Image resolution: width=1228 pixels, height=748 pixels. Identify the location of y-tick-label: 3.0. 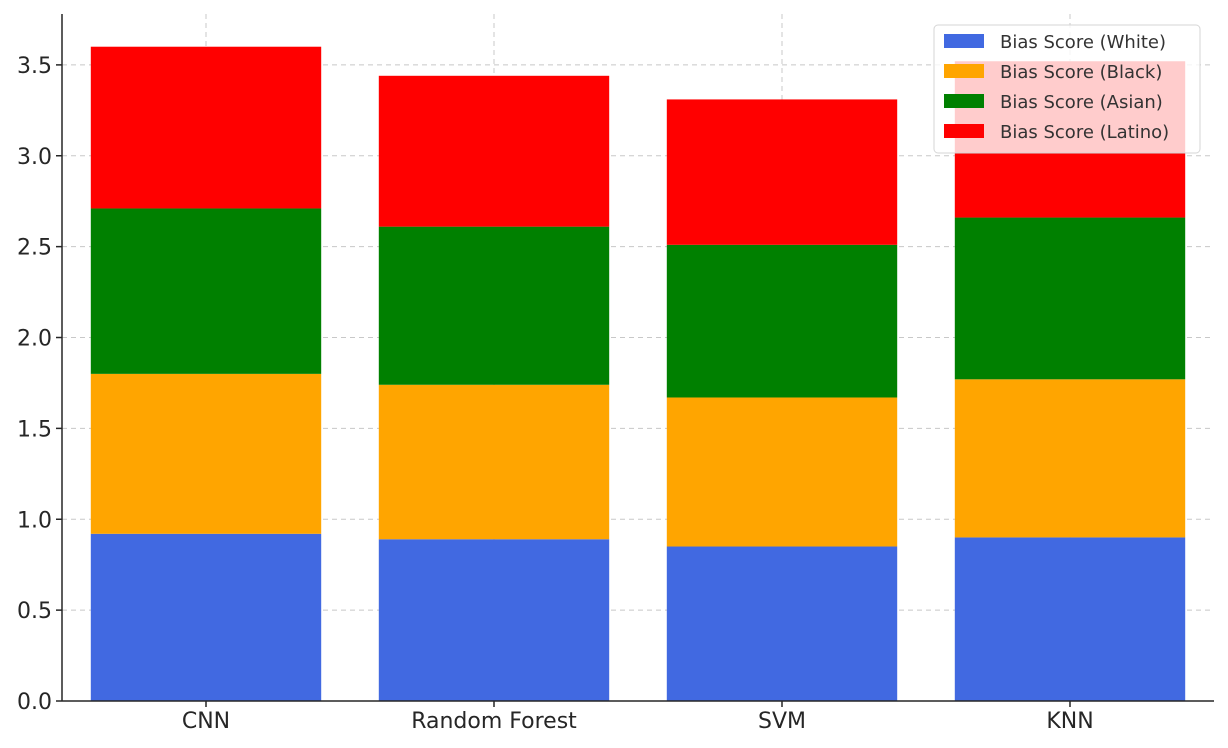
(34, 157).